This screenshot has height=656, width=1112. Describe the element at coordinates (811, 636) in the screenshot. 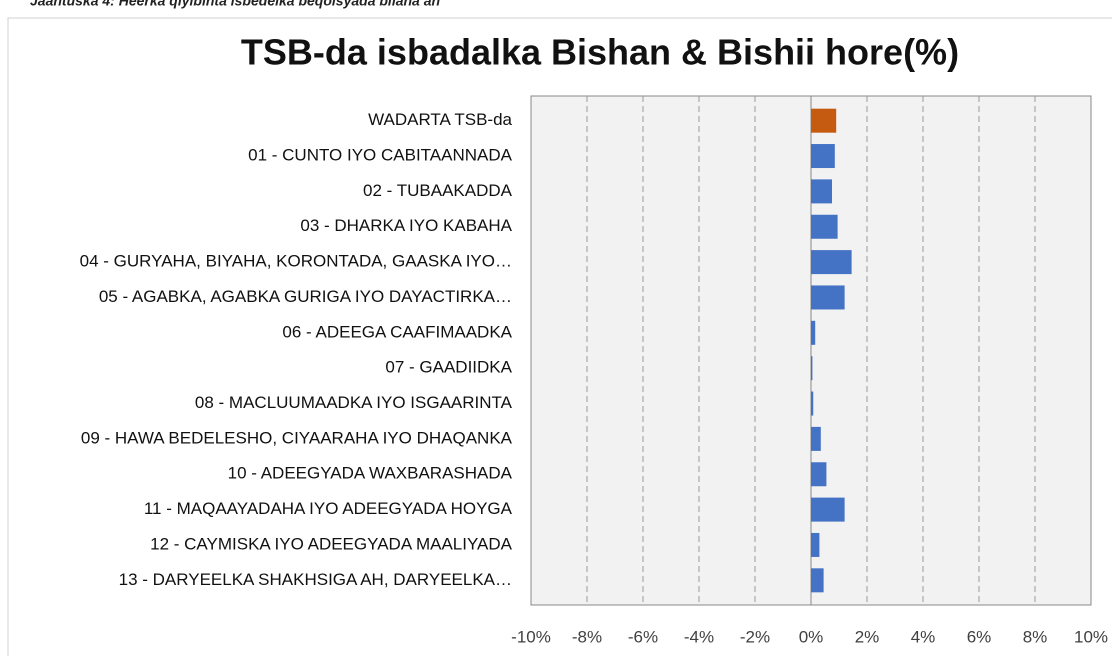

I see `x-tick-label: 0%` at that location.